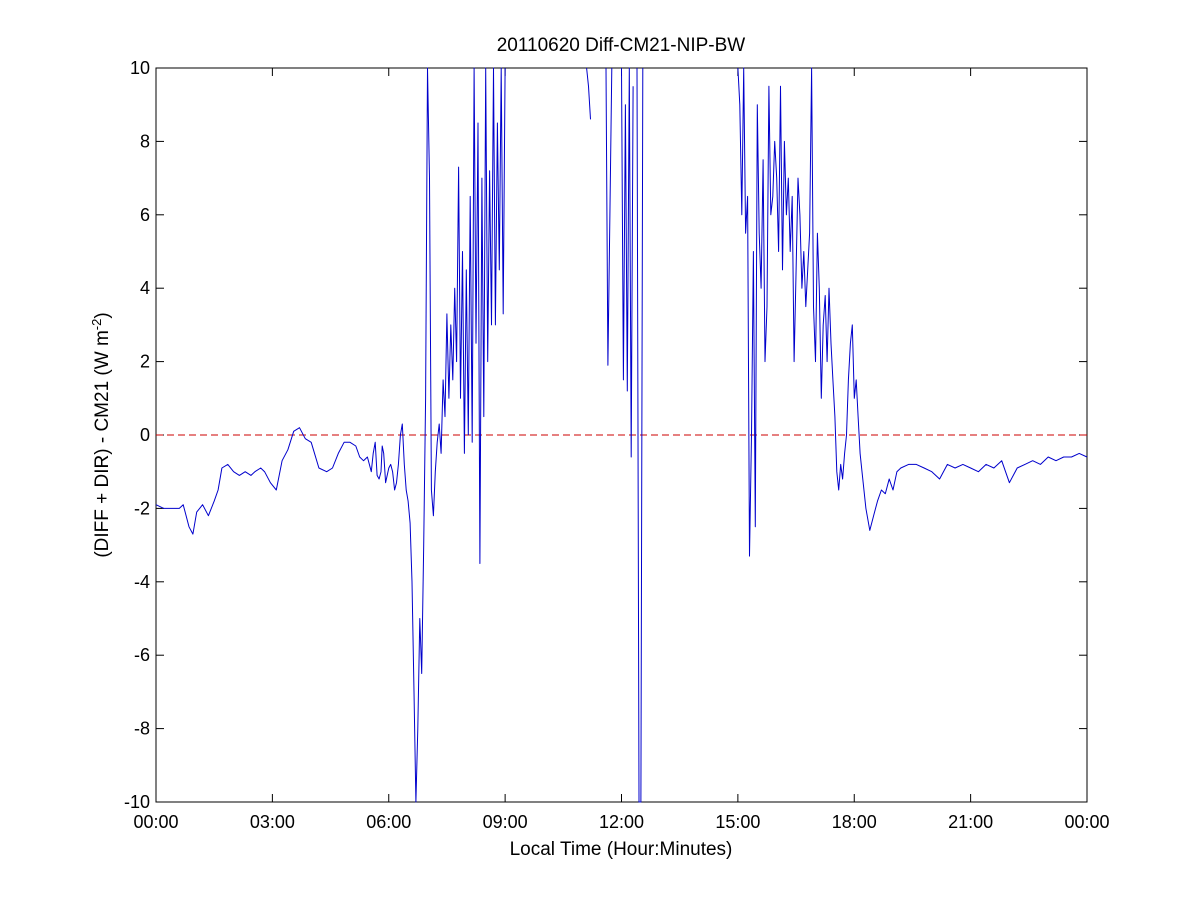 This screenshot has height=901, width=1201. I want to click on y-tick-label: -2, so click(142, 508).